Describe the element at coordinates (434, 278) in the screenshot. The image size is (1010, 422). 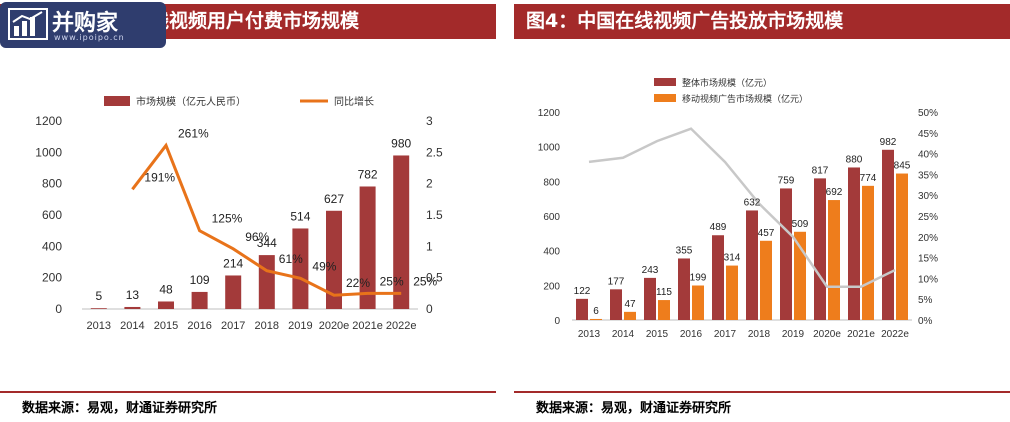
I see `y2-tick-label: 0.5` at that location.